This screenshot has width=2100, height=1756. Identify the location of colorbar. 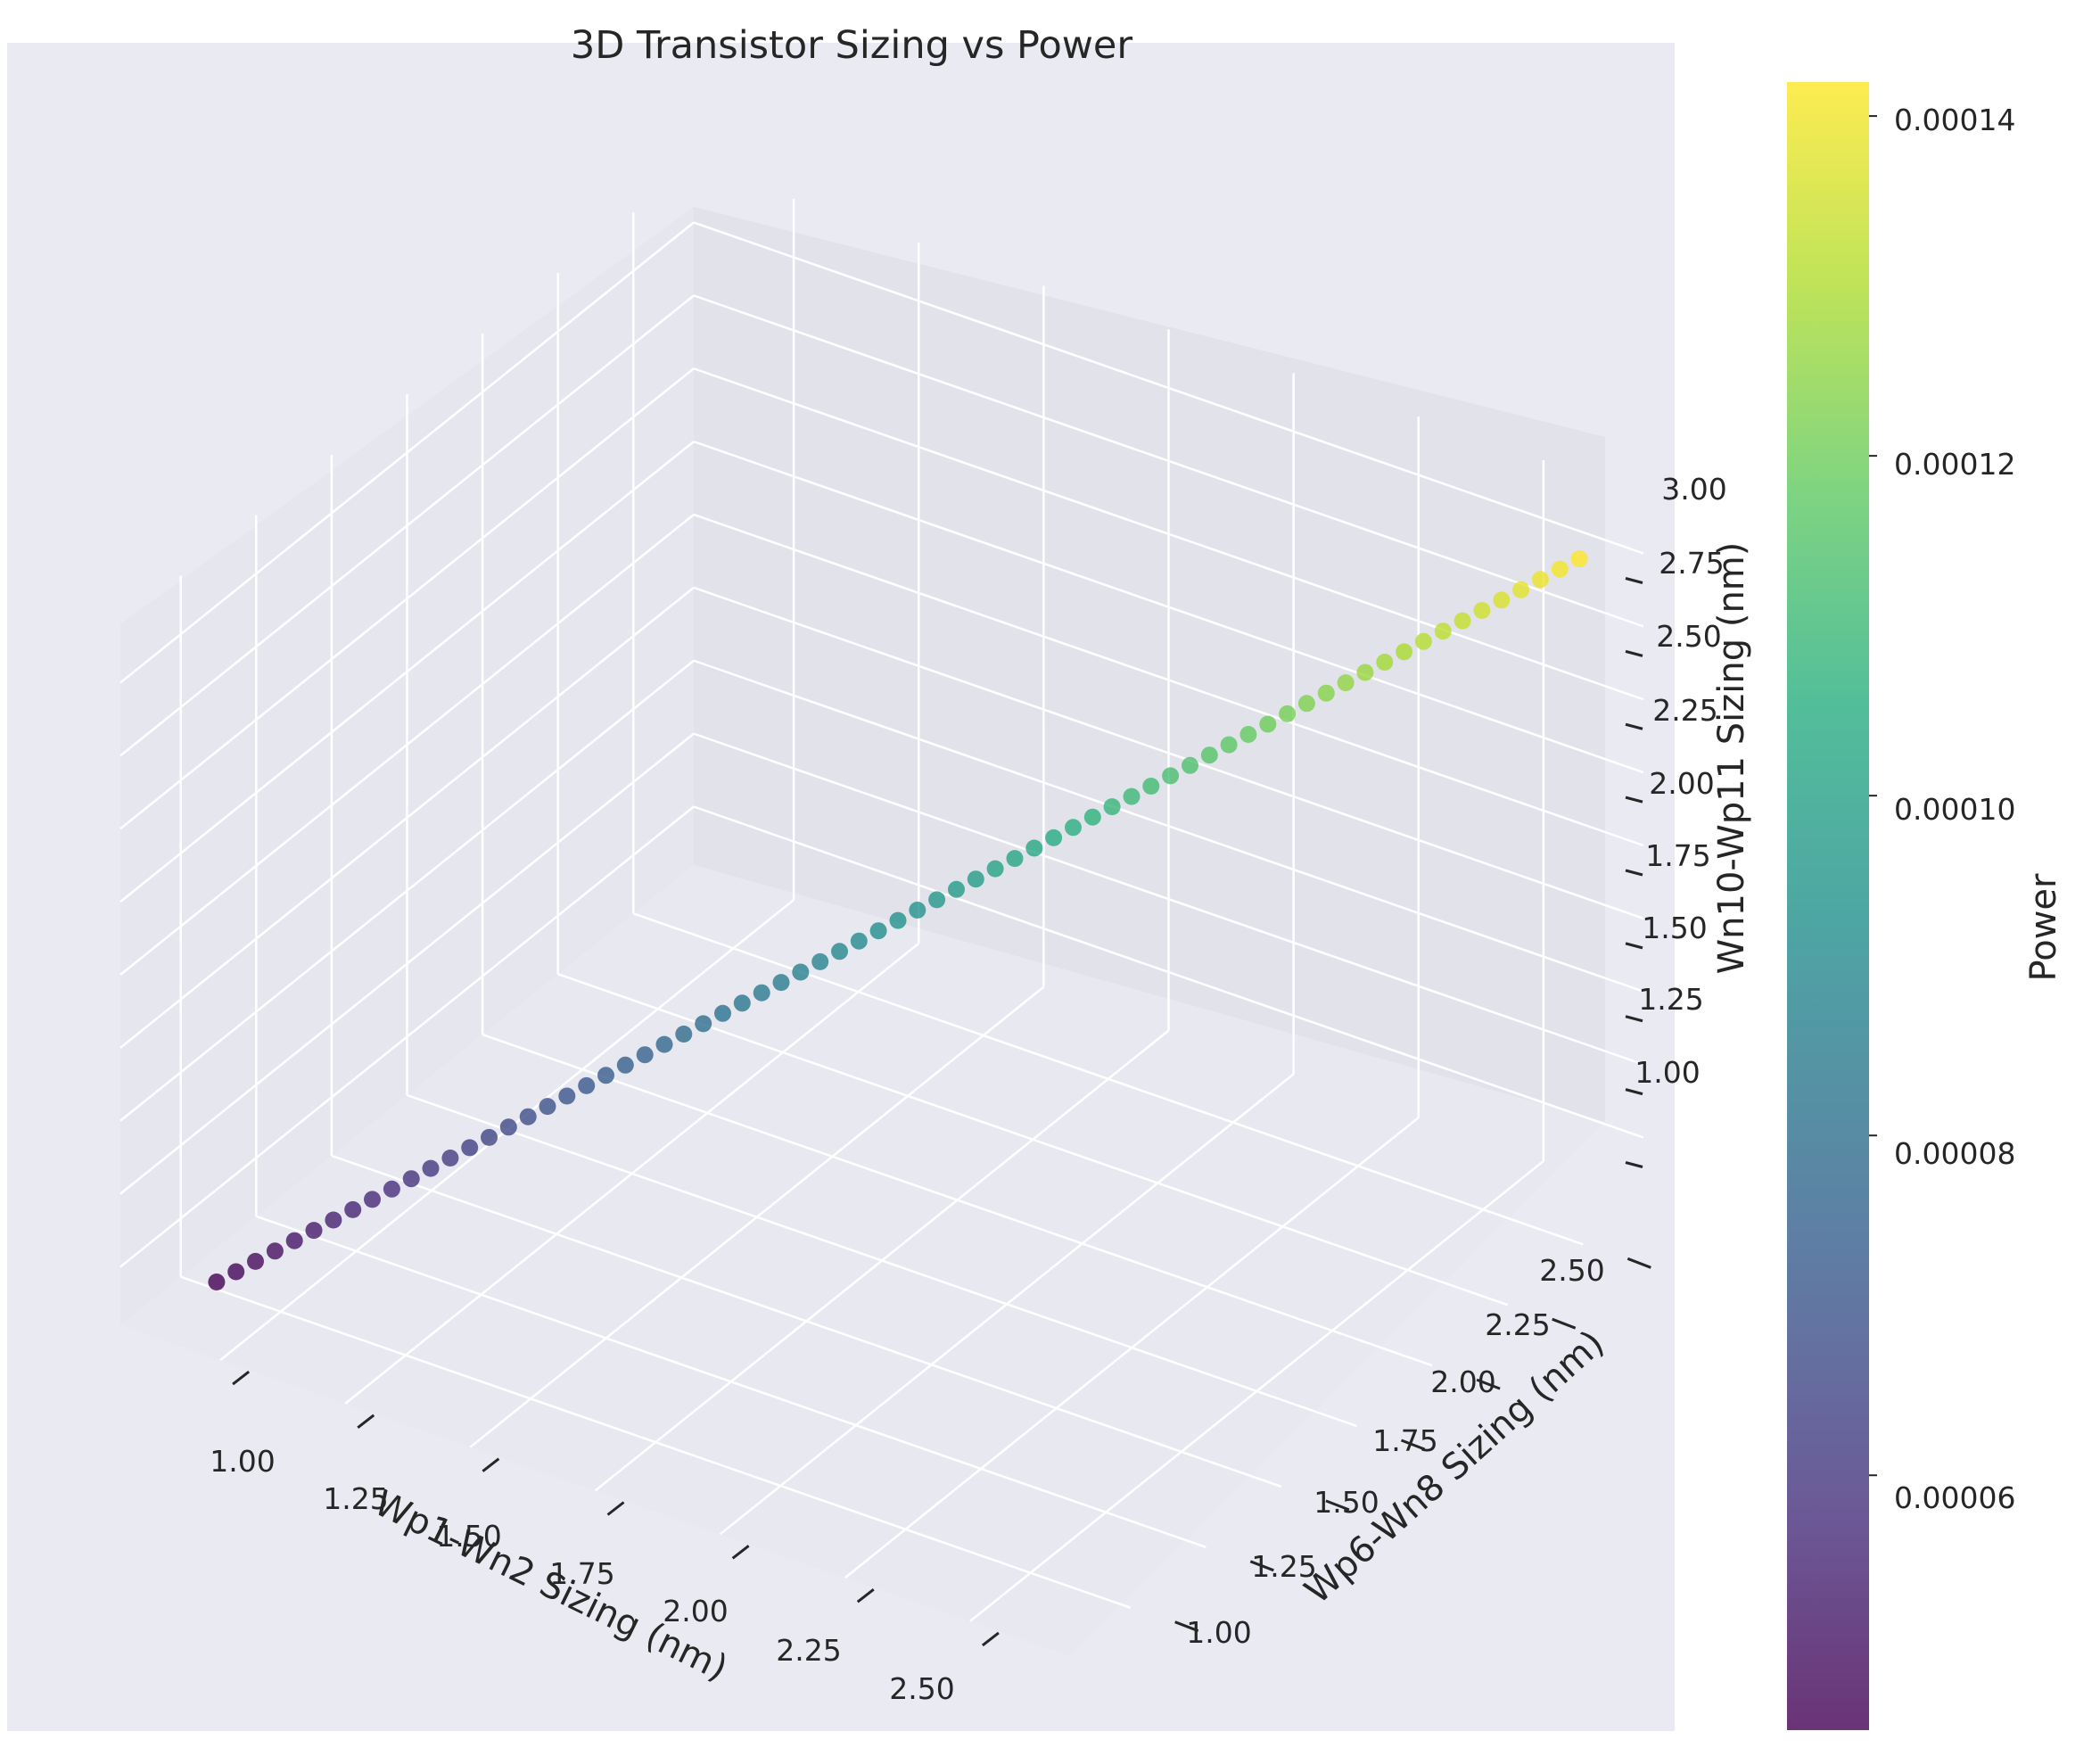
(1828, 906).